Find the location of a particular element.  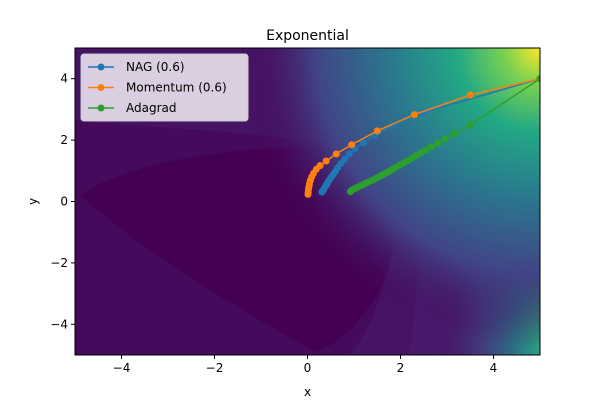

x-tick-label: 2 is located at coordinates (401, 368).